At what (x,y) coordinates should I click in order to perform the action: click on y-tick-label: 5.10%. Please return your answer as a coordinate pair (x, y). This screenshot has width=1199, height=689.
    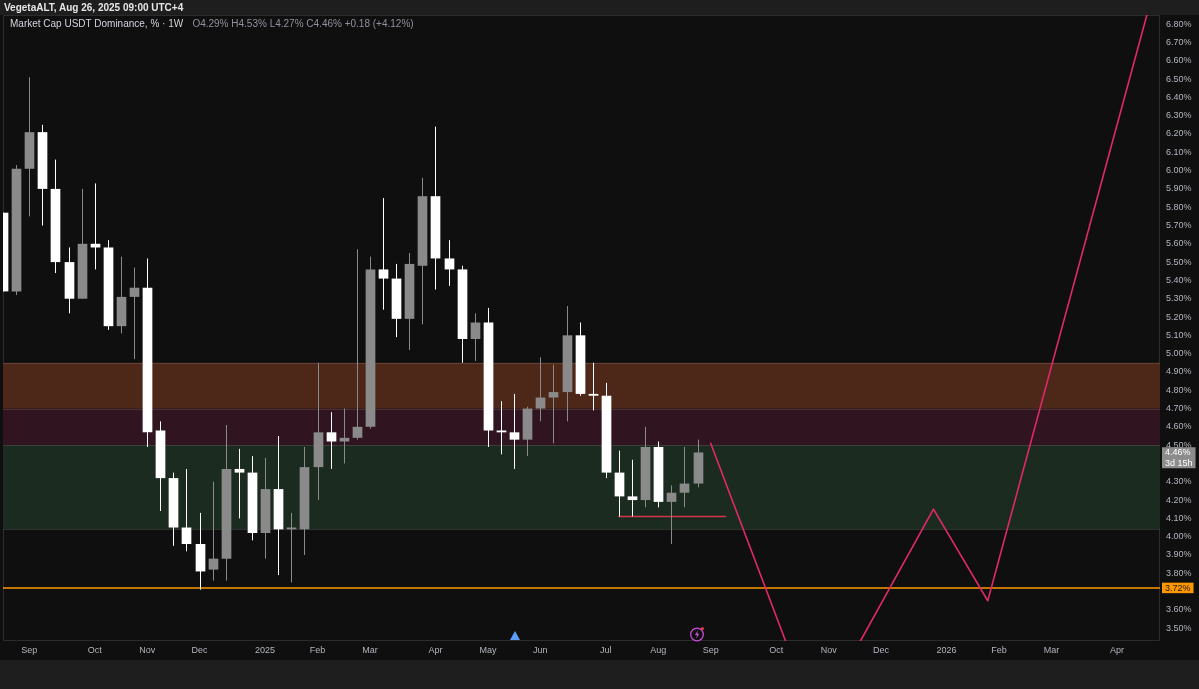
    Looking at the image, I should click on (1179, 334).